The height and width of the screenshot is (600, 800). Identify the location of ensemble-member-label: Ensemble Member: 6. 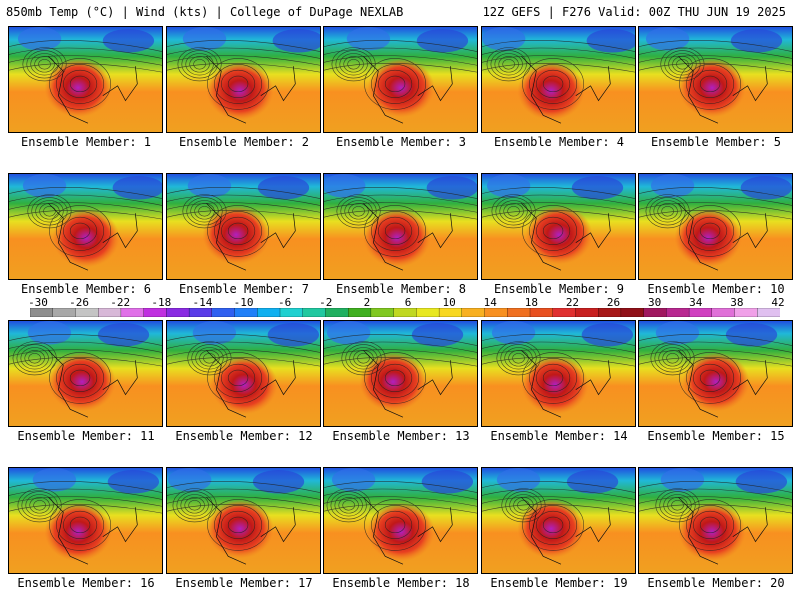
(86, 289).